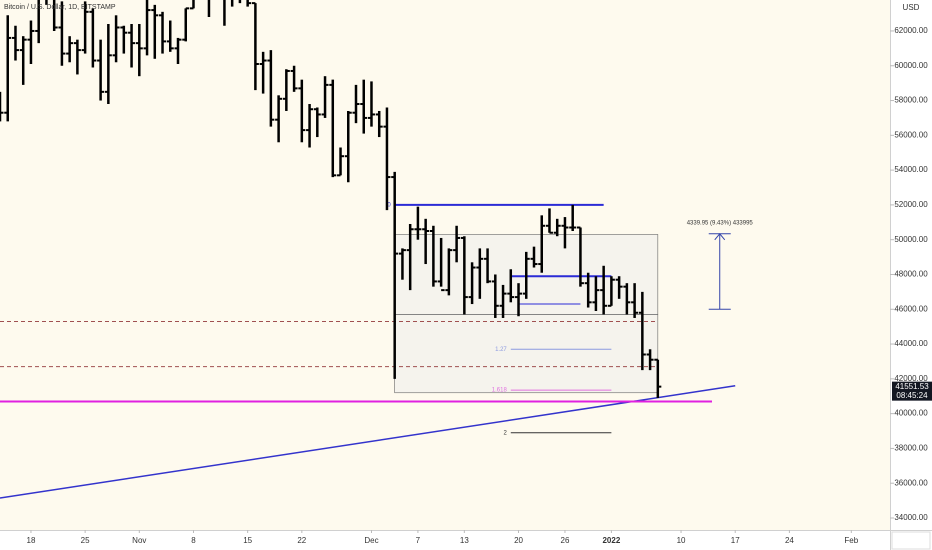 This screenshot has width=932, height=550. Describe the element at coordinates (911, 482) in the screenshot. I see `y-tick-label: 36000.00` at that location.